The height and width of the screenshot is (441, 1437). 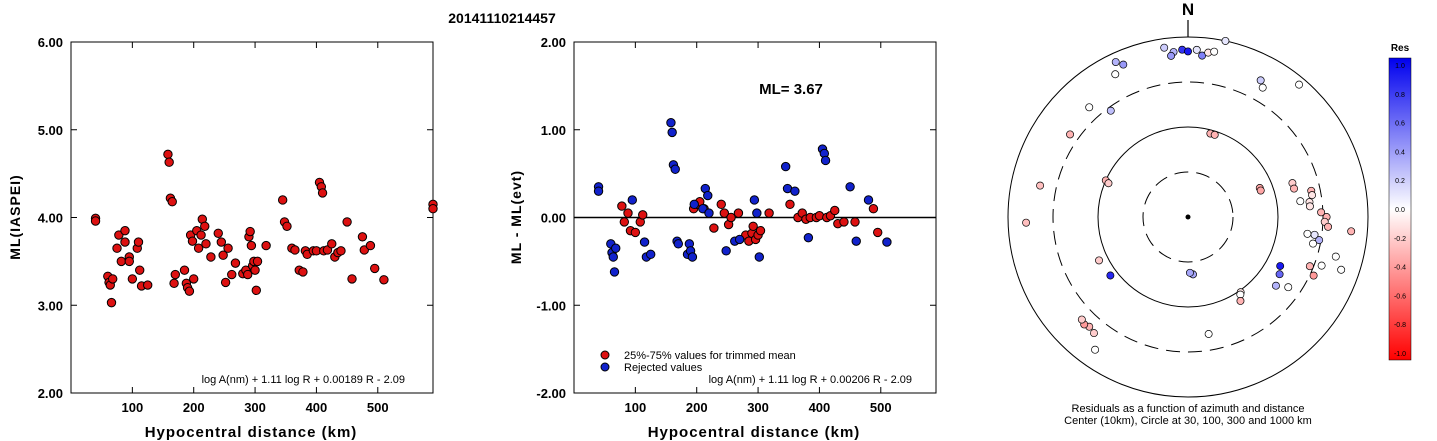 I want to click on p2-y-tick-label: -1.00, so click(x=551, y=305).